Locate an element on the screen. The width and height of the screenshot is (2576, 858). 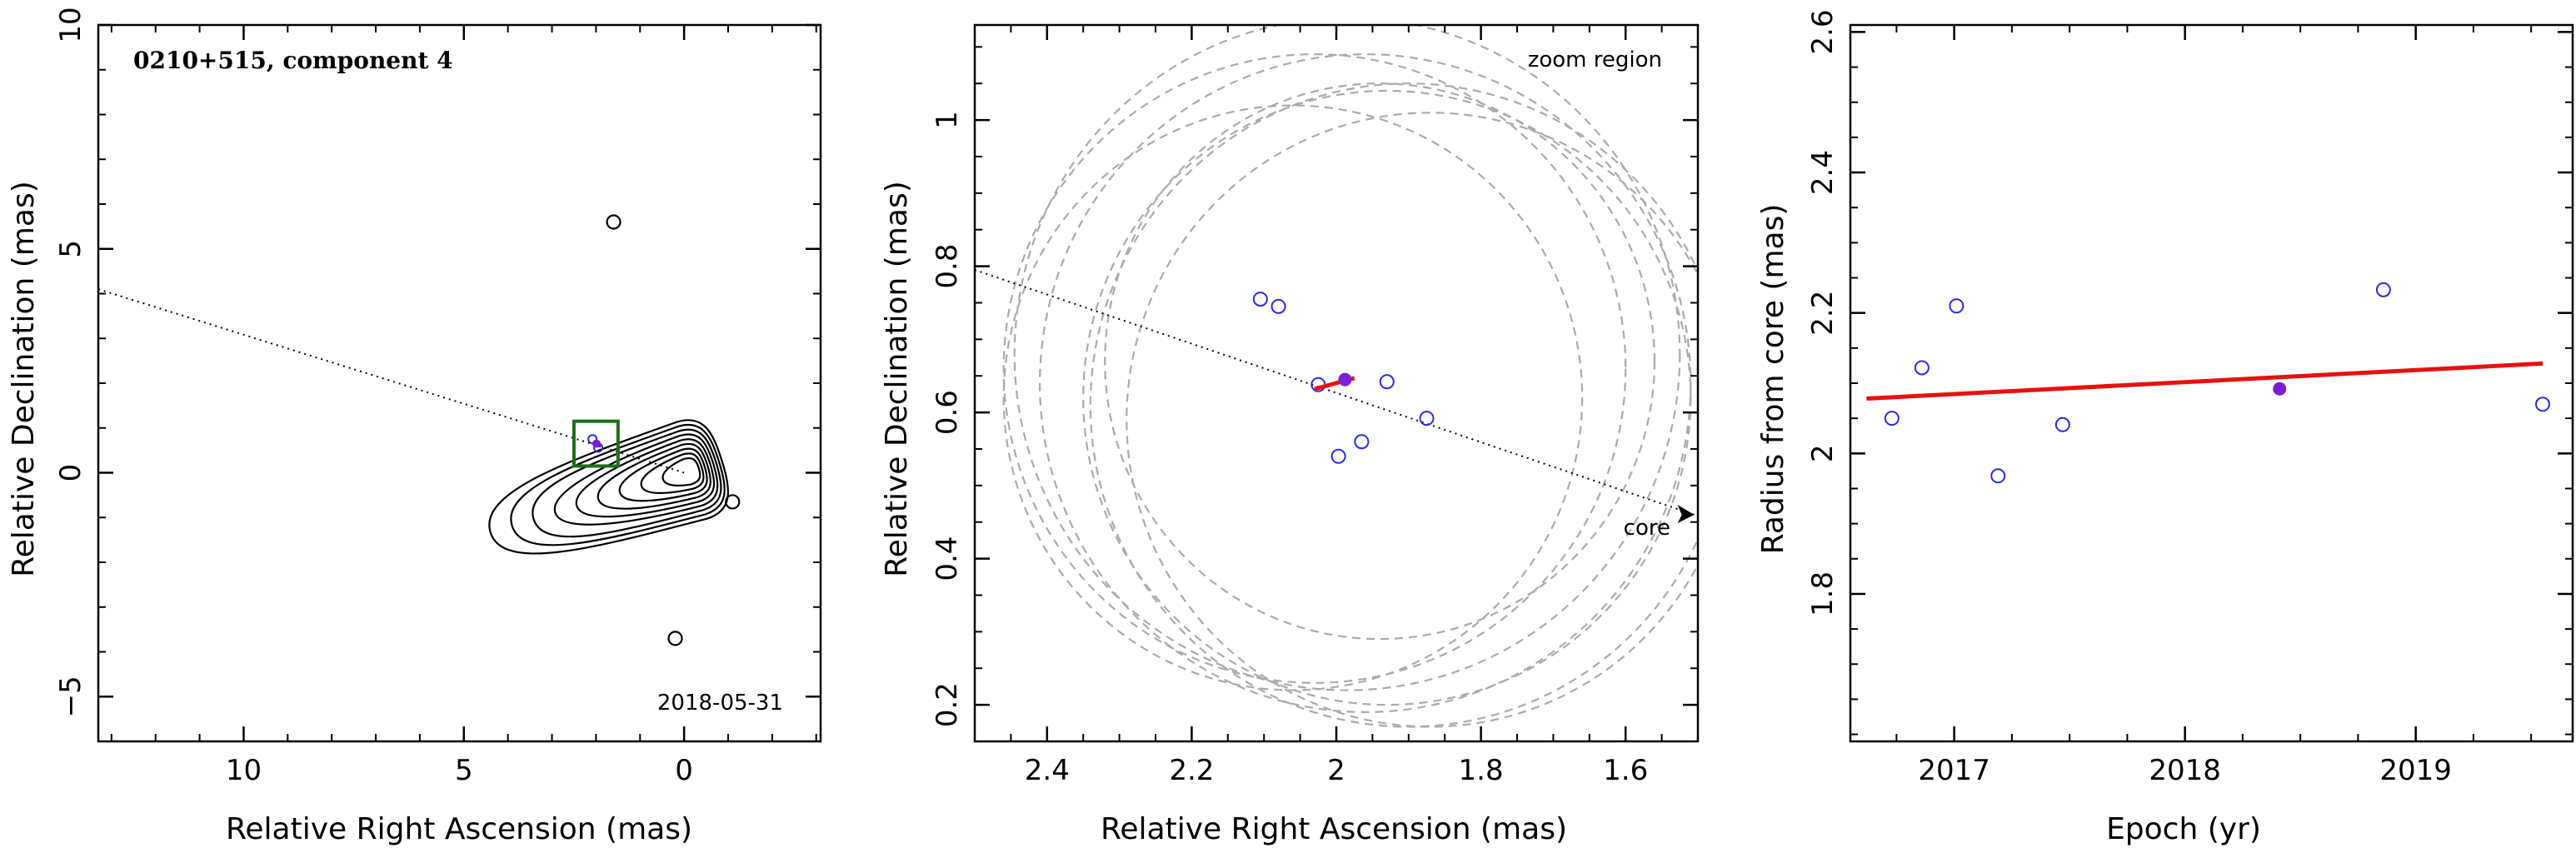
jet-direction-line is located at coordinates (1335, 392).